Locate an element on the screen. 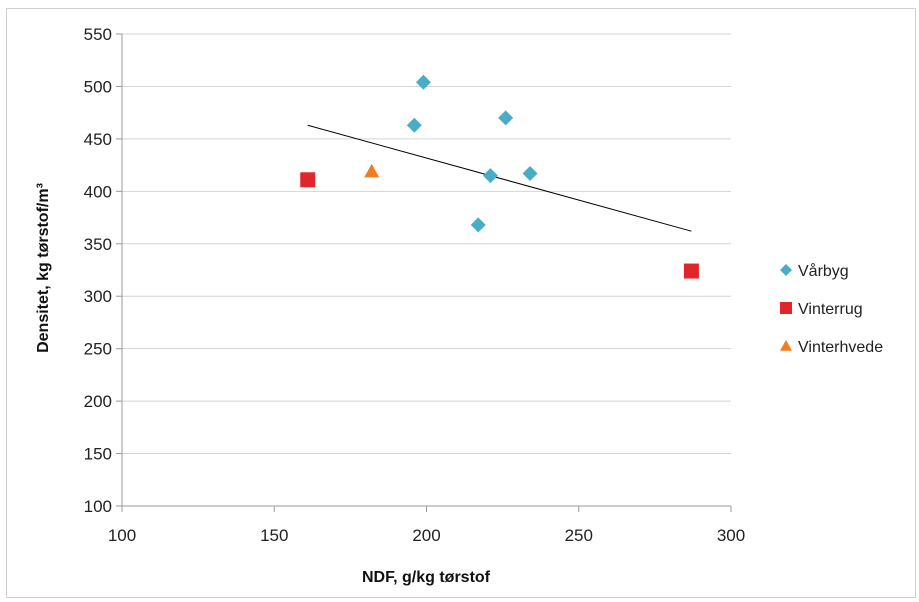 Image resolution: width=919 pixels, height=602 pixels. legend: Vårbyg Vinterrug Vinterhvede is located at coordinates (831, 309).